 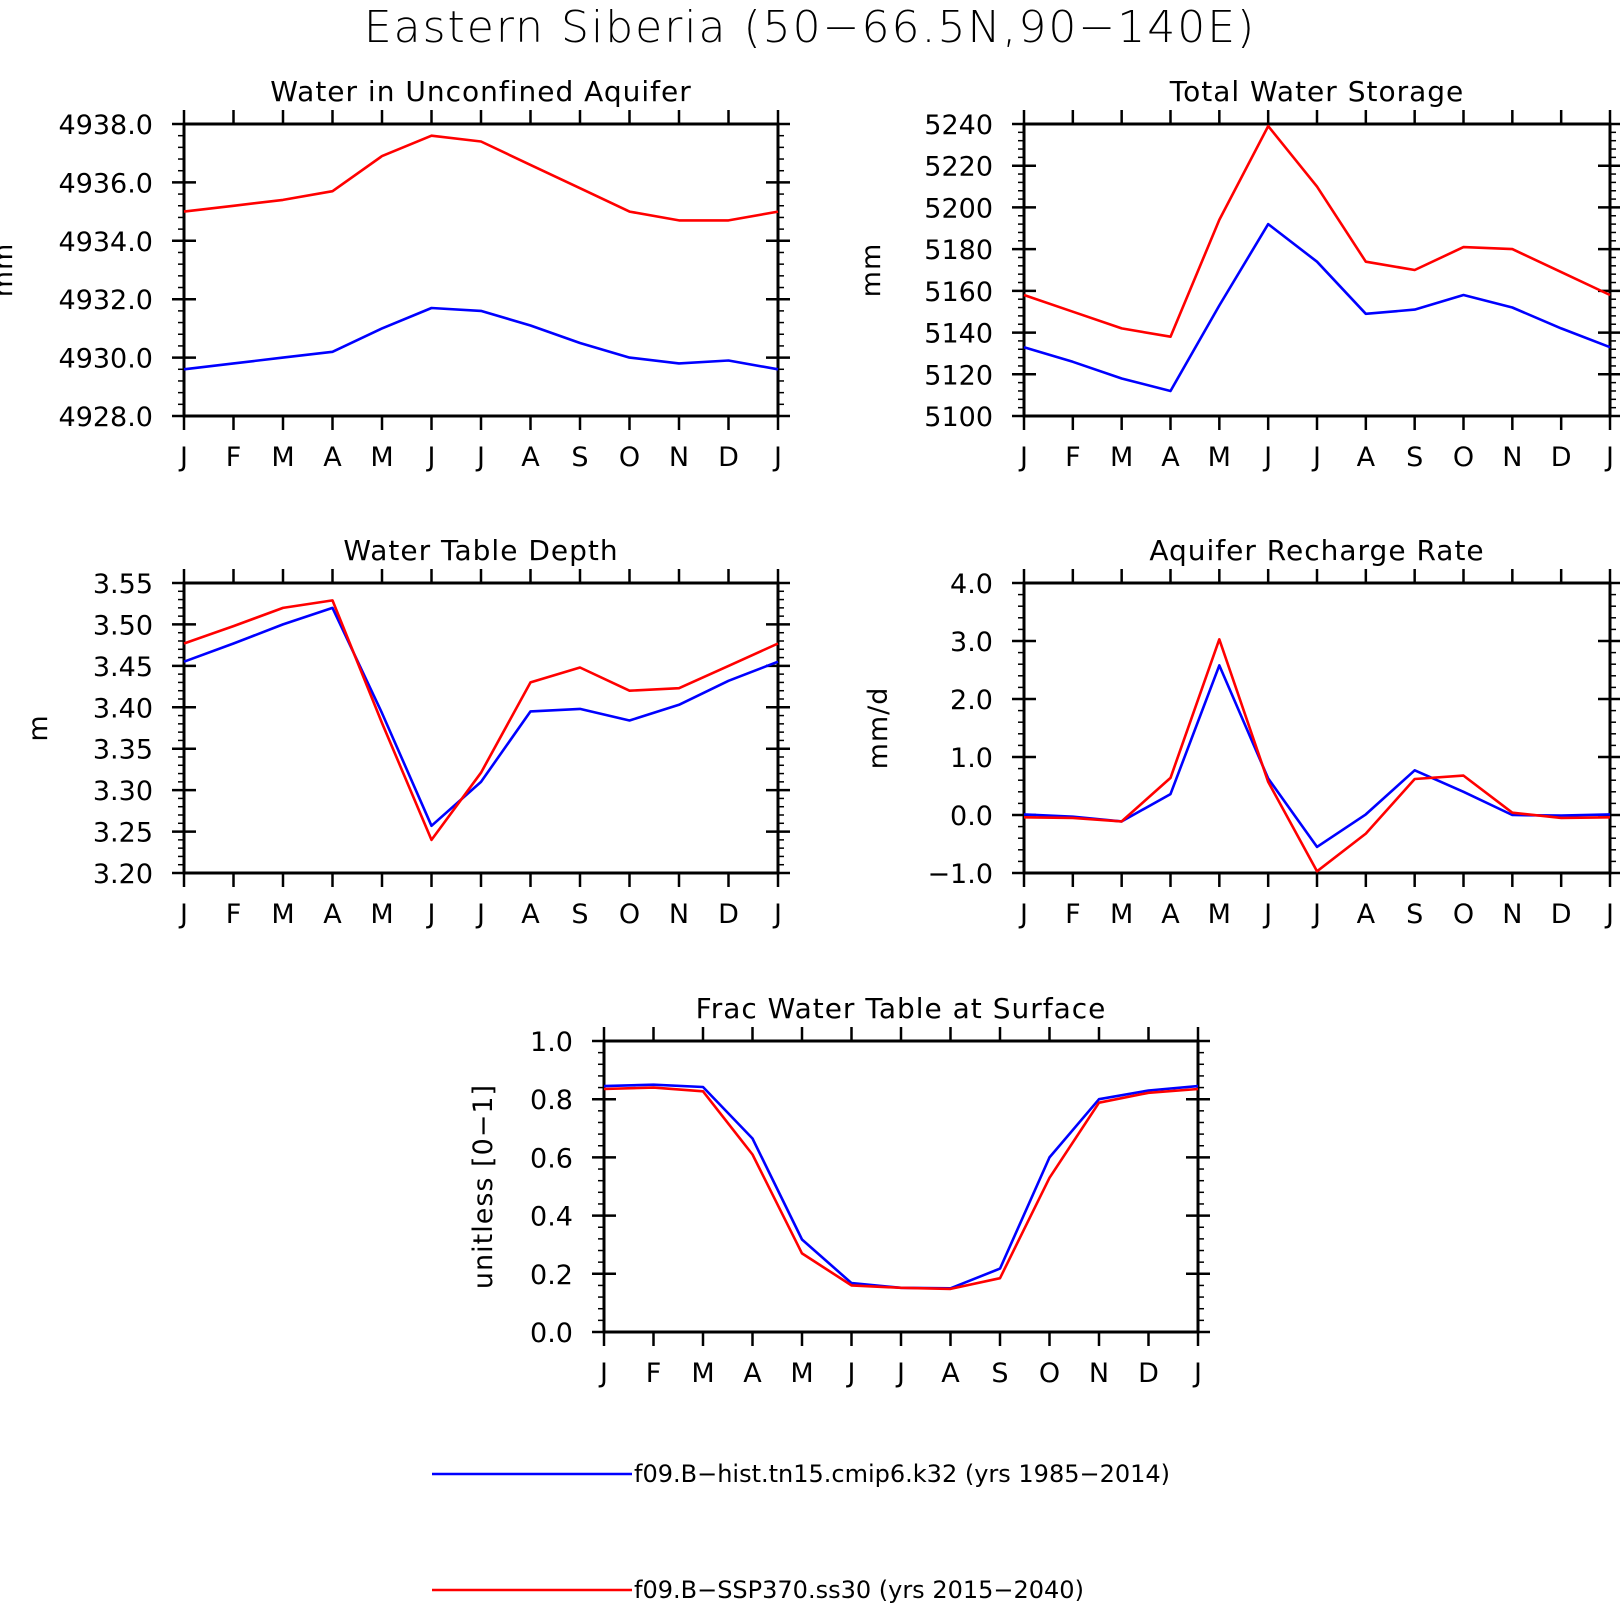 What do you see at coordinates (483, 1186) in the screenshot?
I see `y-axis-label: unitless [0−1]` at bounding box center [483, 1186].